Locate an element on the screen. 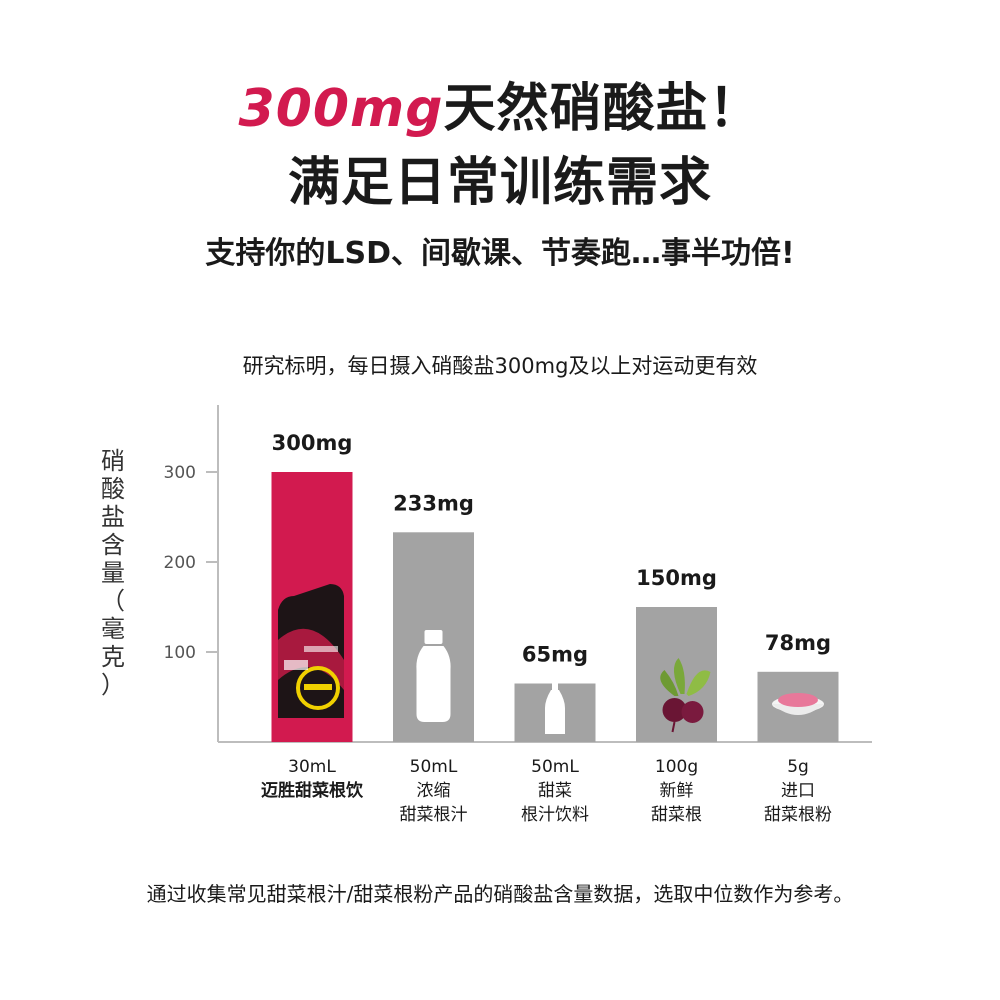 The height and width of the screenshot is (1000, 1000). y-axis-label-char: （ is located at coordinates (113, 601).